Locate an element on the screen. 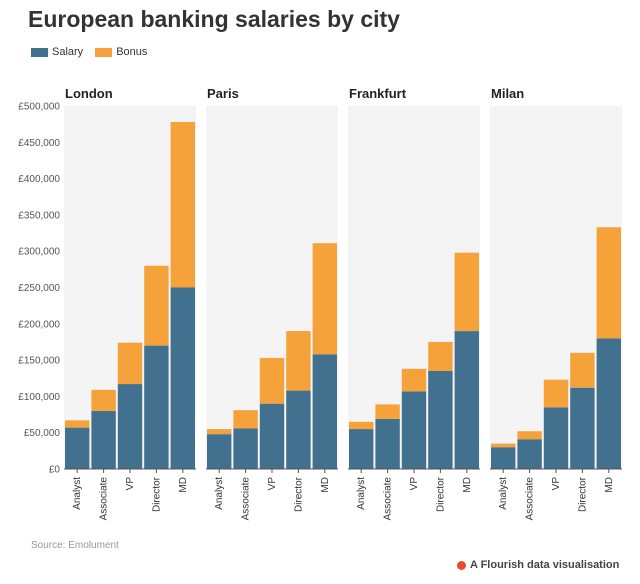 The height and width of the screenshot is (584, 640). panel-title: Milan is located at coordinates (507, 93).